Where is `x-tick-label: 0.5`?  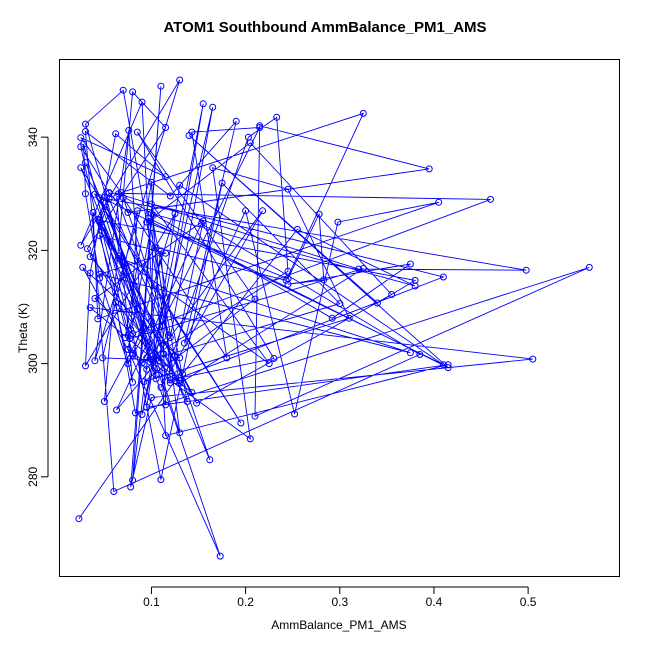
x-tick-label: 0.5 is located at coordinates (528, 602).